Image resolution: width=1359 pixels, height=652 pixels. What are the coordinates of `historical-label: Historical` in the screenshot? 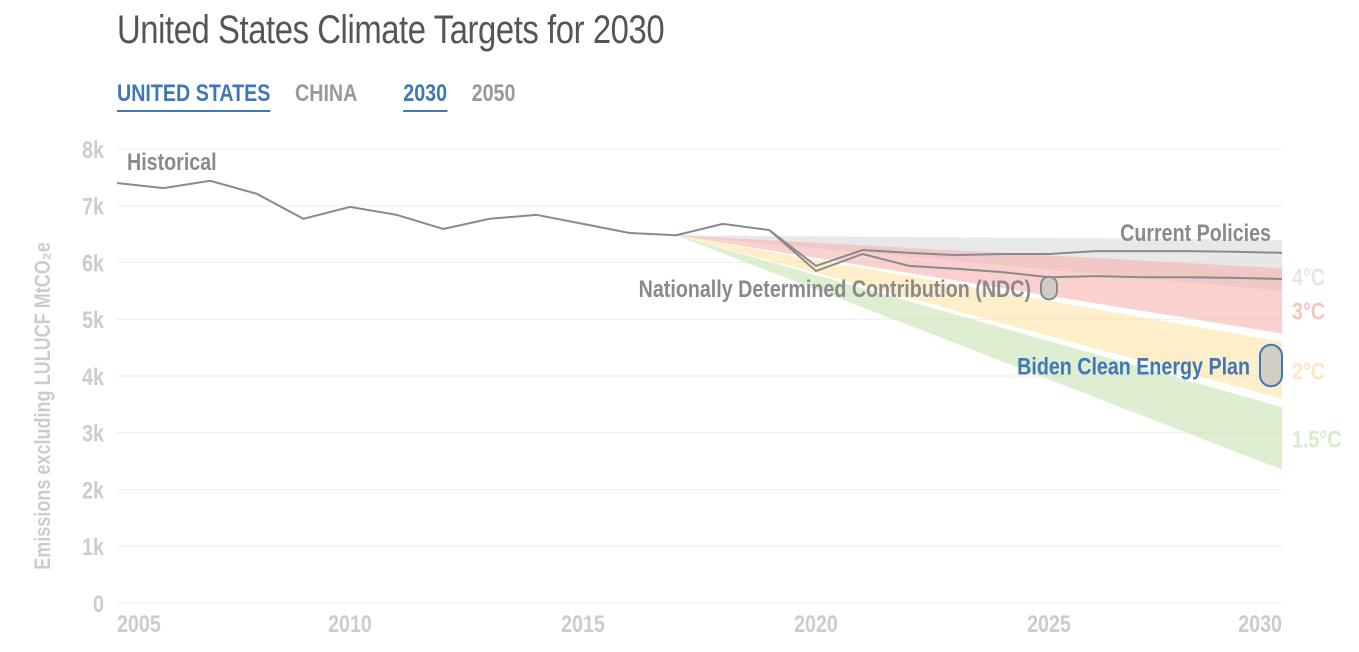 It's located at (172, 161).